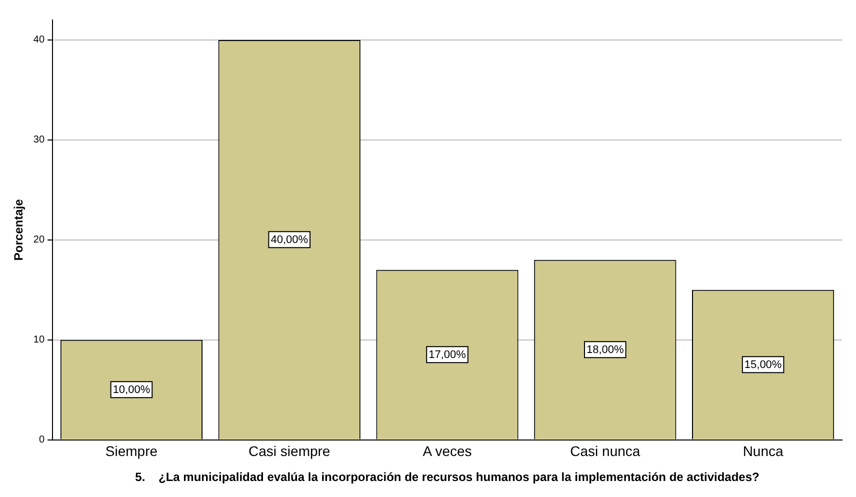 This screenshot has width=856, height=497. What do you see at coordinates (605, 451) in the screenshot?
I see `x-tick-label: Casi nunca` at bounding box center [605, 451].